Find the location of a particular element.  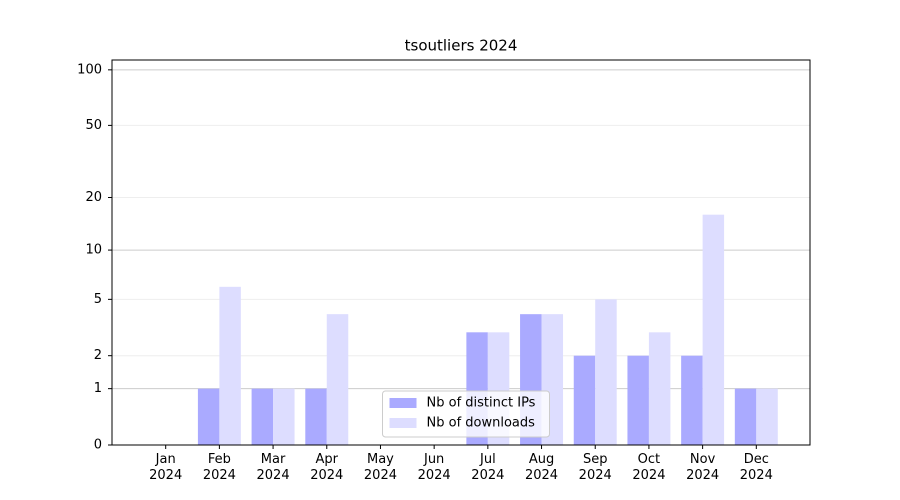

y-tick-label: 10 is located at coordinates (93, 250).